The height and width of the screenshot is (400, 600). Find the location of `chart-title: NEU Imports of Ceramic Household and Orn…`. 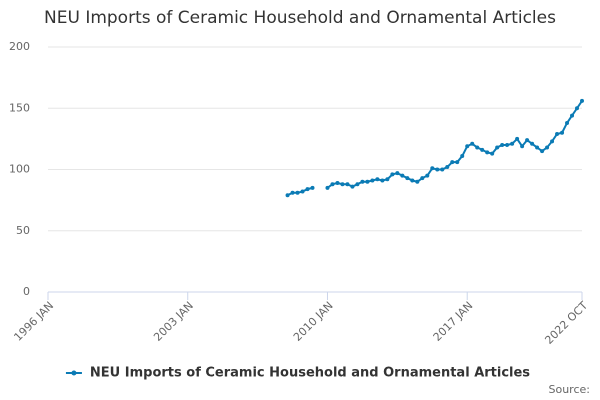

chart-title: NEU Imports of Ceramic Household and Orn… is located at coordinates (300, 18).